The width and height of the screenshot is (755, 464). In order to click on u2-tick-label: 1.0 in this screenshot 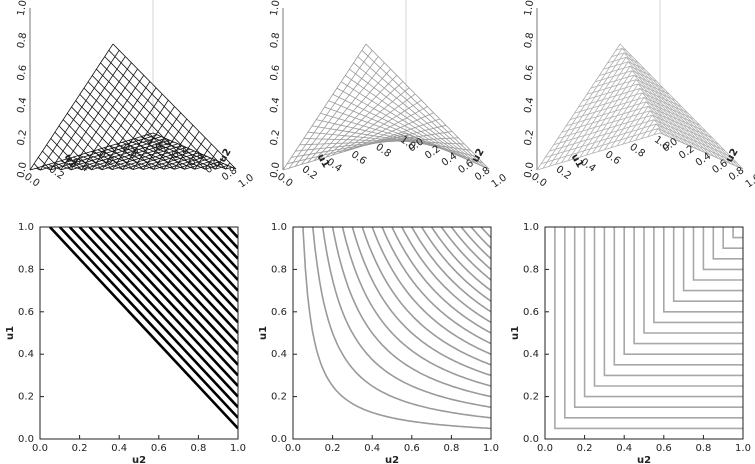, I will do `click(499, 181)`.